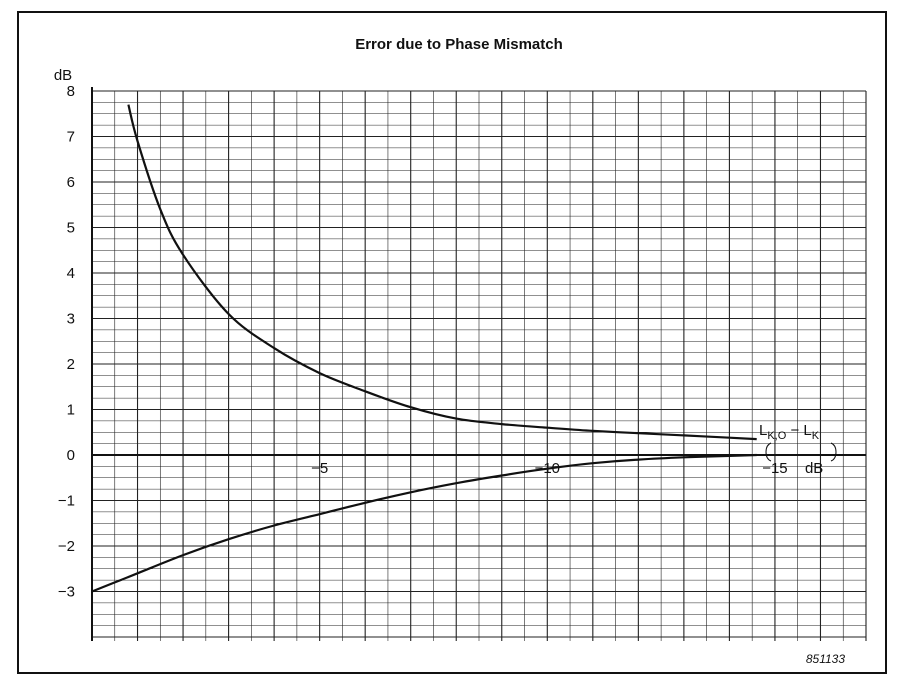  Describe the element at coordinates (814, 468) in the screenshot. I see `x-axis-unit-label: dB` at that location.